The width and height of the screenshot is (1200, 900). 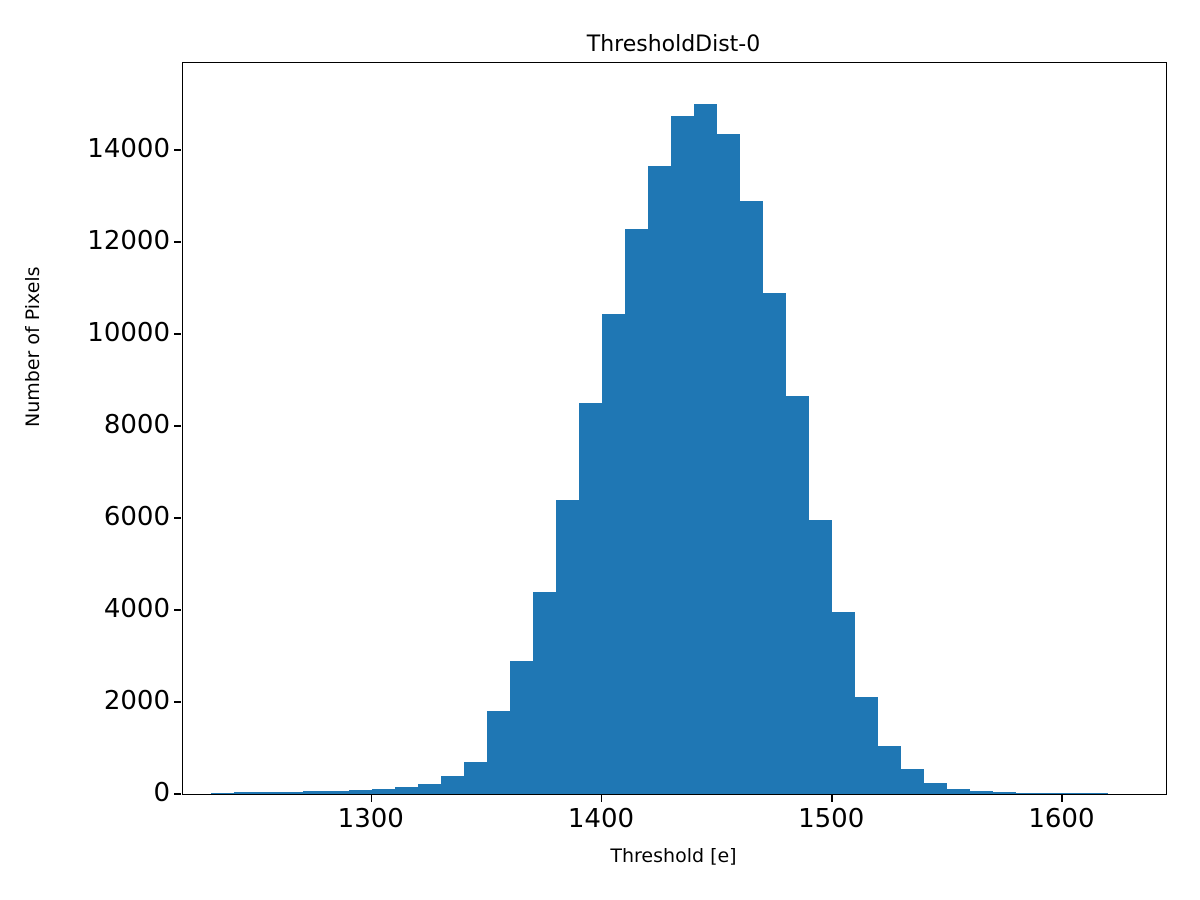 I want to click on x-tick-label: 1400, so click(x=601, y=819).